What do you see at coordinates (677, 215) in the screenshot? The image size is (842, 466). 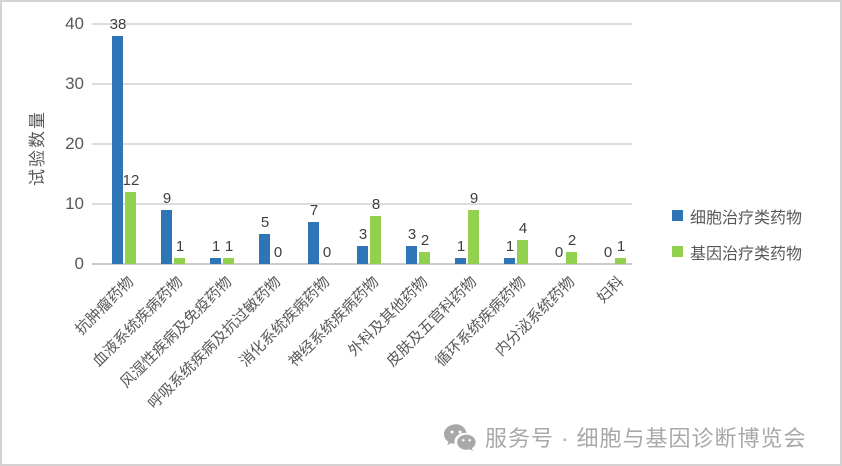 I see `legend-swatch-cell-therapy` at bounding box center [677, 215].